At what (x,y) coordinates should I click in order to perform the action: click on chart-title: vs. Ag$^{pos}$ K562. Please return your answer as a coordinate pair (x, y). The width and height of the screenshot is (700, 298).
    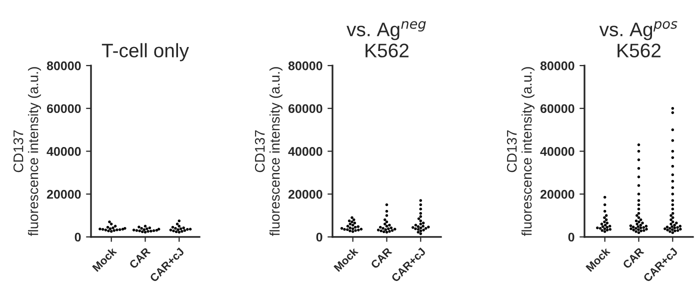
    Looking at the image, I should click on (638, 39).